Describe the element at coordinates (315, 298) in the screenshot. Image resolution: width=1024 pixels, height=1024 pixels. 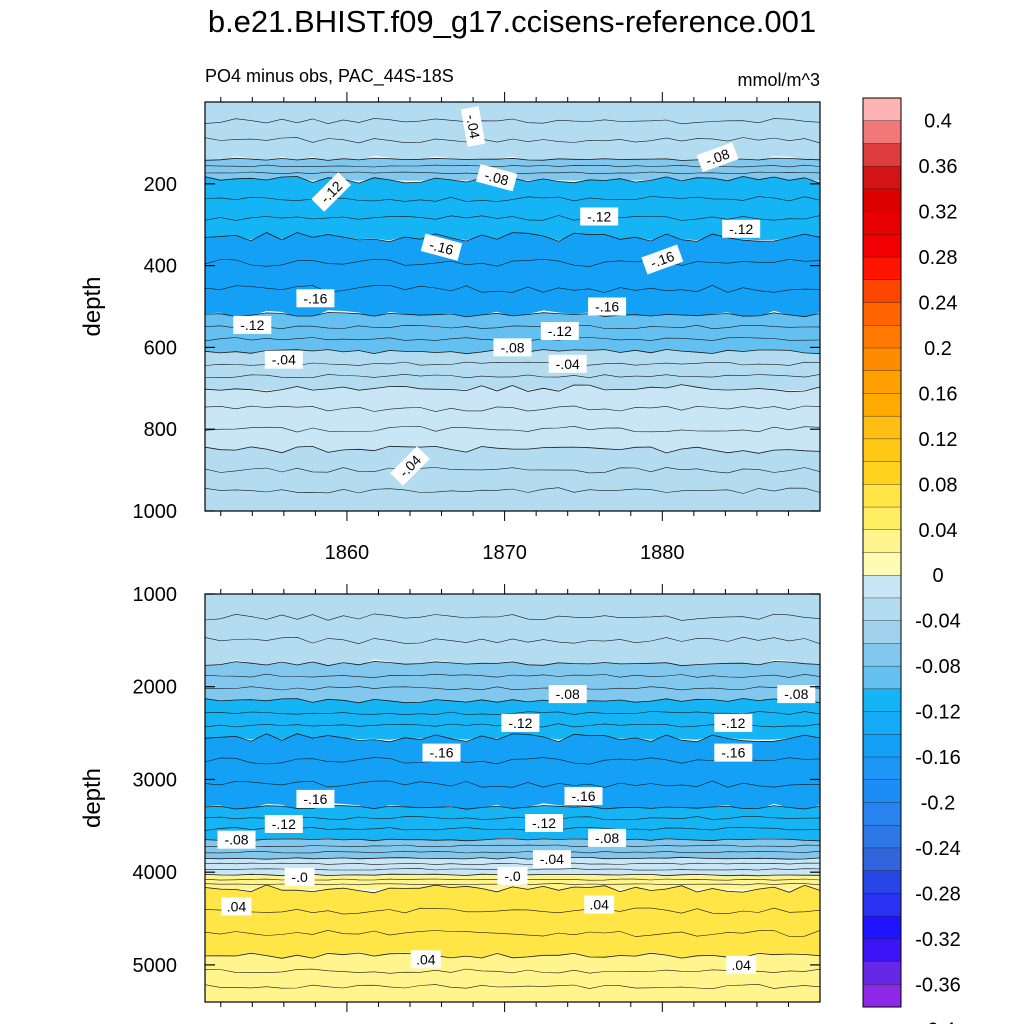
I see `contour-label-8: -.16` at that location.